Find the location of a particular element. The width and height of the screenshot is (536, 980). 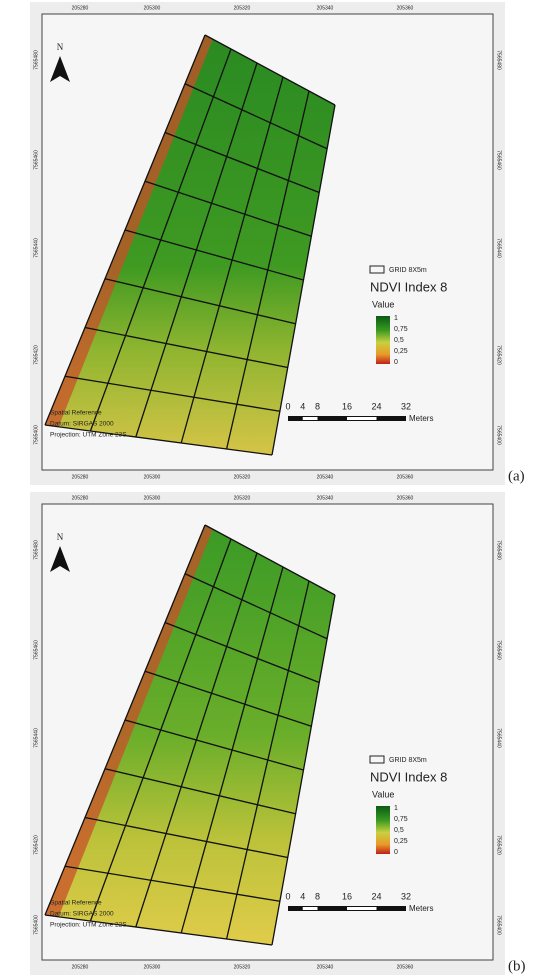

spatial-reference: Projection: UTM Zone 23S is located at coordinates (88, 435).